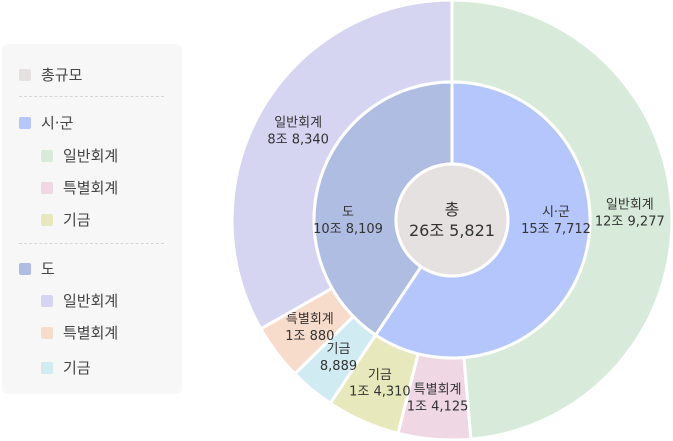  What do you see at coordinates (630, 213) in the screenshot?
I see `outer-slice-label: 일반회계 12조 9,277` at bounding box center [630, 213].